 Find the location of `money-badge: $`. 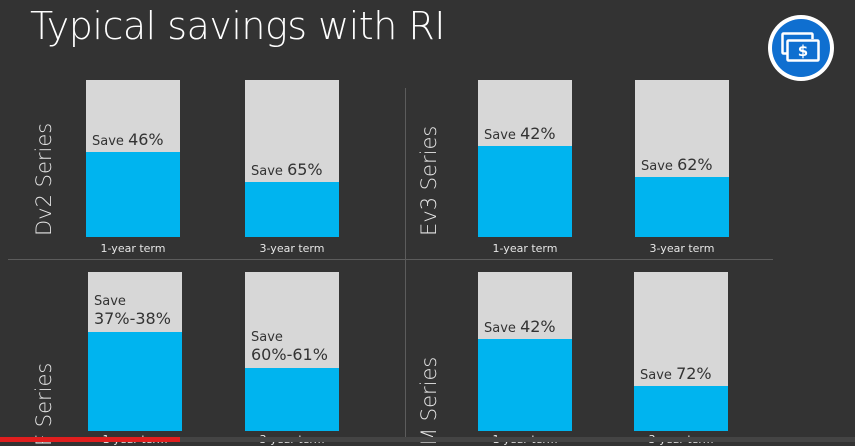

money-badge: $ is located at coordinates (801, 48).